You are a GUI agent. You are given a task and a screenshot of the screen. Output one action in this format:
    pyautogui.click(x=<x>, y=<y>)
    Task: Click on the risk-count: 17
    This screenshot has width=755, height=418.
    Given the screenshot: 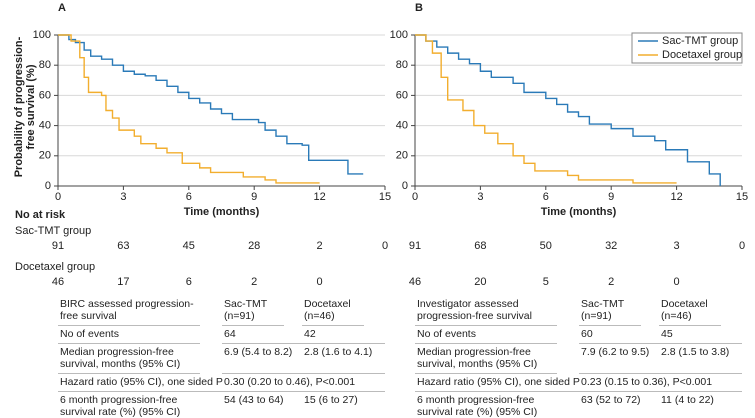 What is the action you would take?
    pyautogui.click(x=123, y=282)
    